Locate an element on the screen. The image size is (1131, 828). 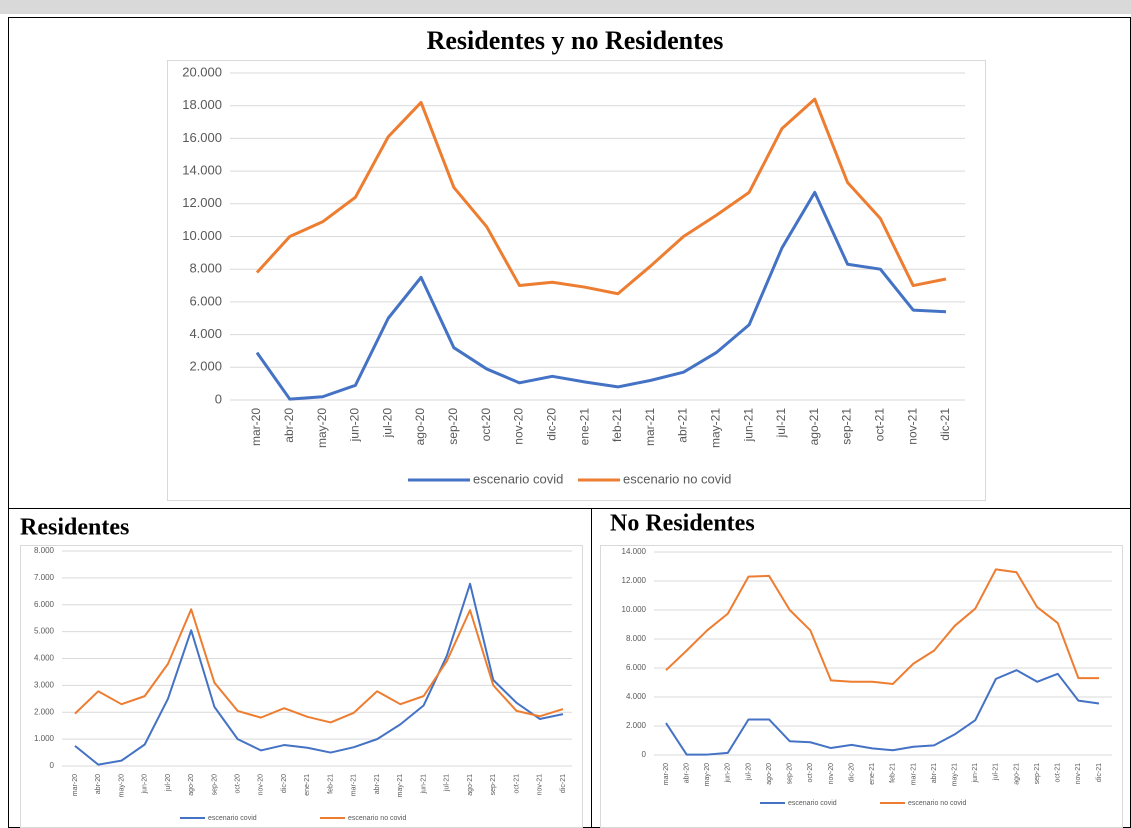
y-tick-label: 20.000 is located at coordinates (202, 71).